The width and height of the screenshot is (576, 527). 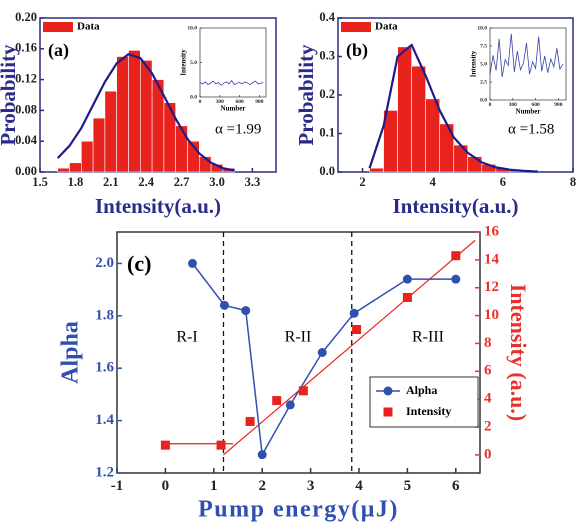 What do you see at coordinates (424, 402) in the screenshot?
I see `legend-box` at bounding box center [424, 402].